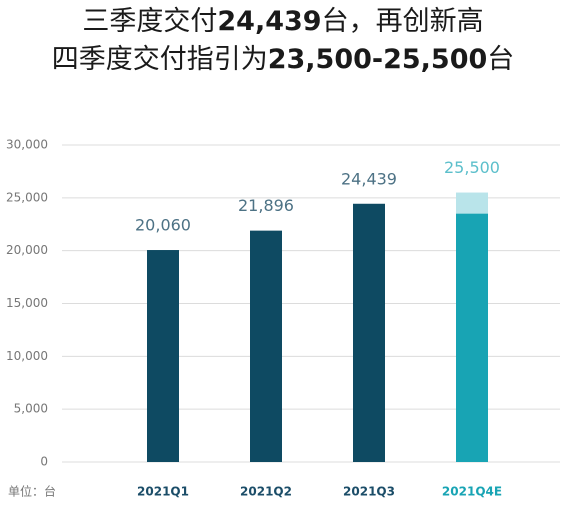  Describe the element at coordinates (163, 225) in the screenshot. I see `value-label: 20,060` at that location.